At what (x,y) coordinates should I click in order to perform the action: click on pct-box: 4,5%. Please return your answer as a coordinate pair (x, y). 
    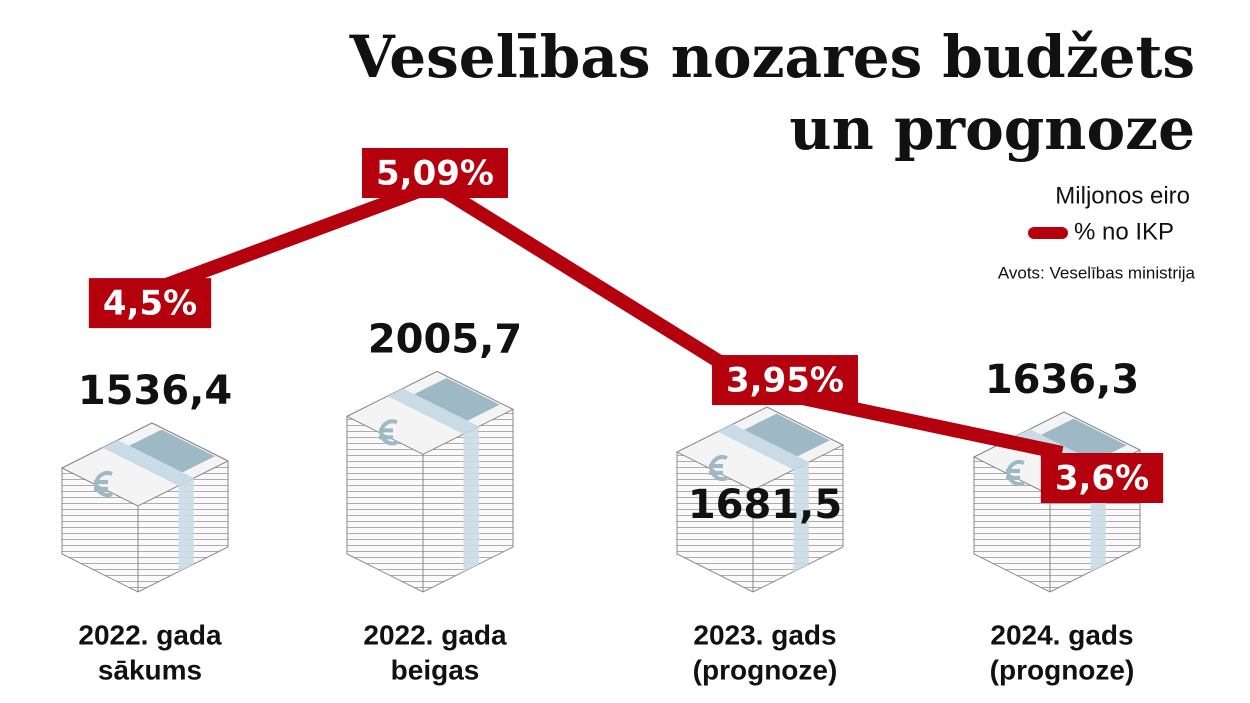
    Looking at the image, I should click on (150, 303).